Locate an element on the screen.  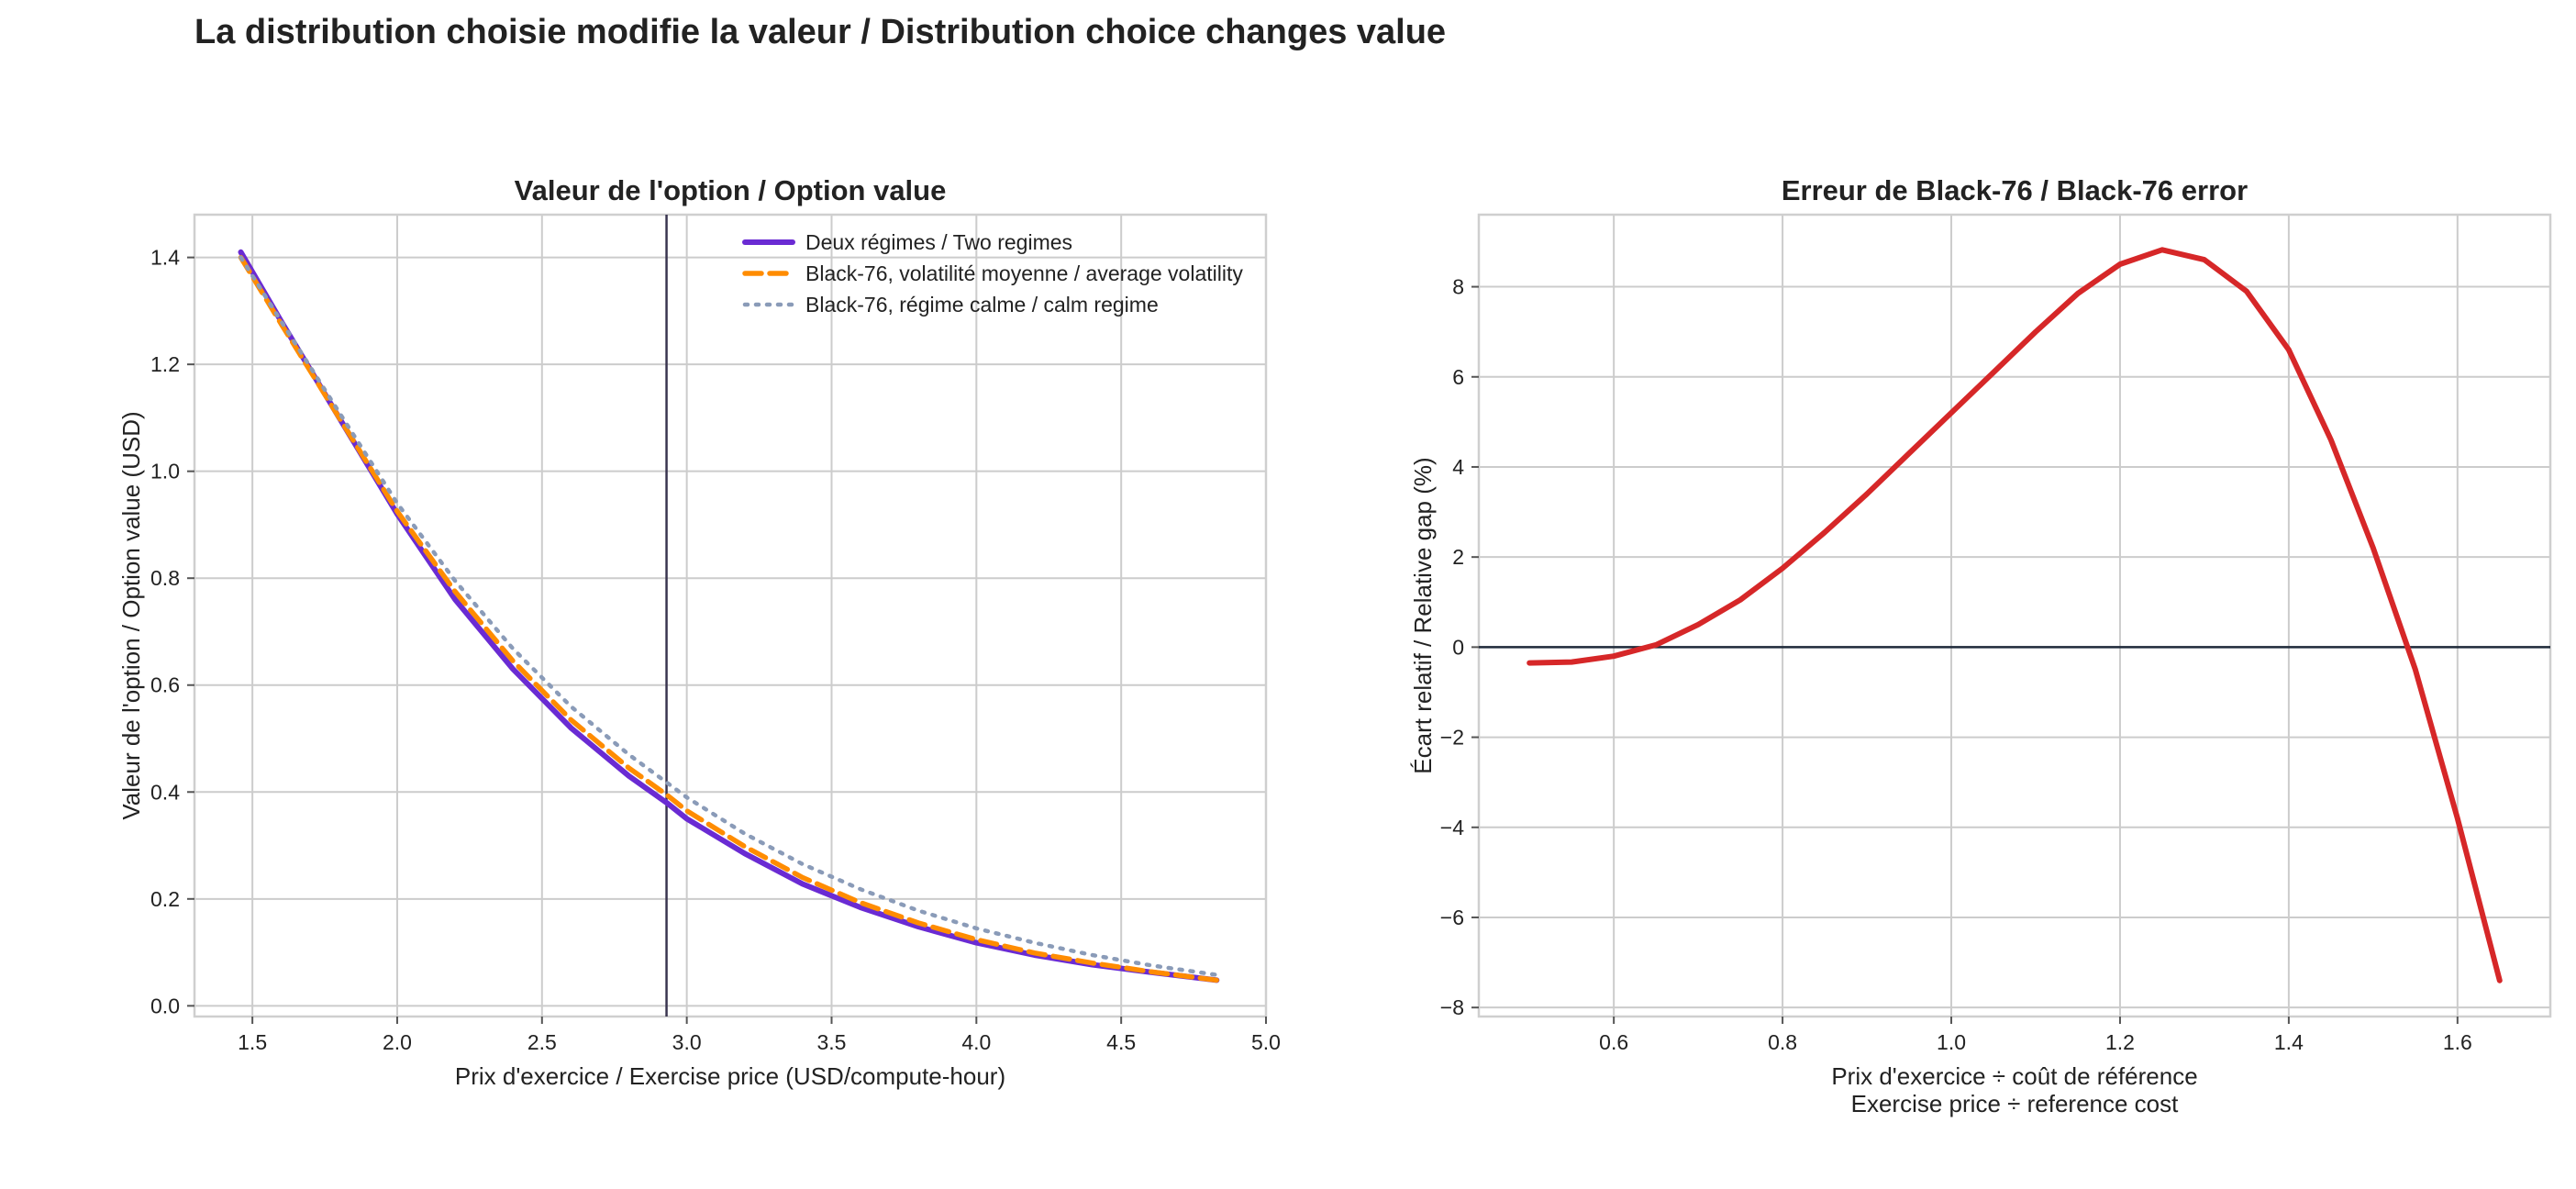
right-xticks: 0.6 0.8 1.0 1.2 1.4 1.6 is located at coordinates (2035, 1035).